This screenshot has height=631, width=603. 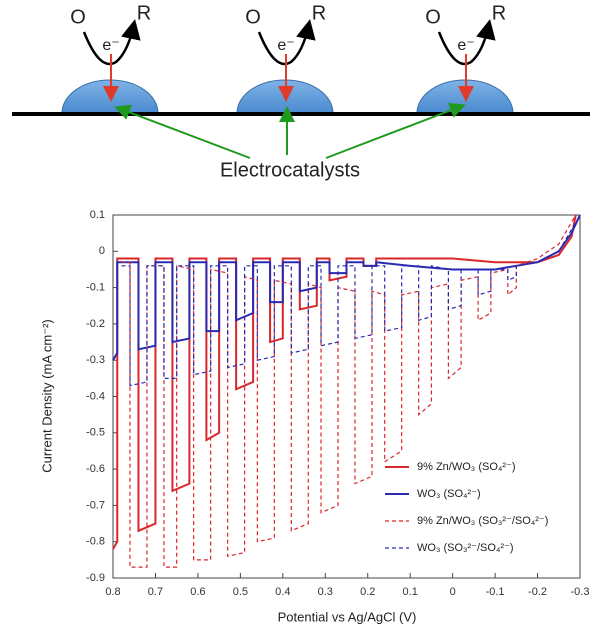 I want to click on x-tick-label: 0.6, so click(x=197, y=592).